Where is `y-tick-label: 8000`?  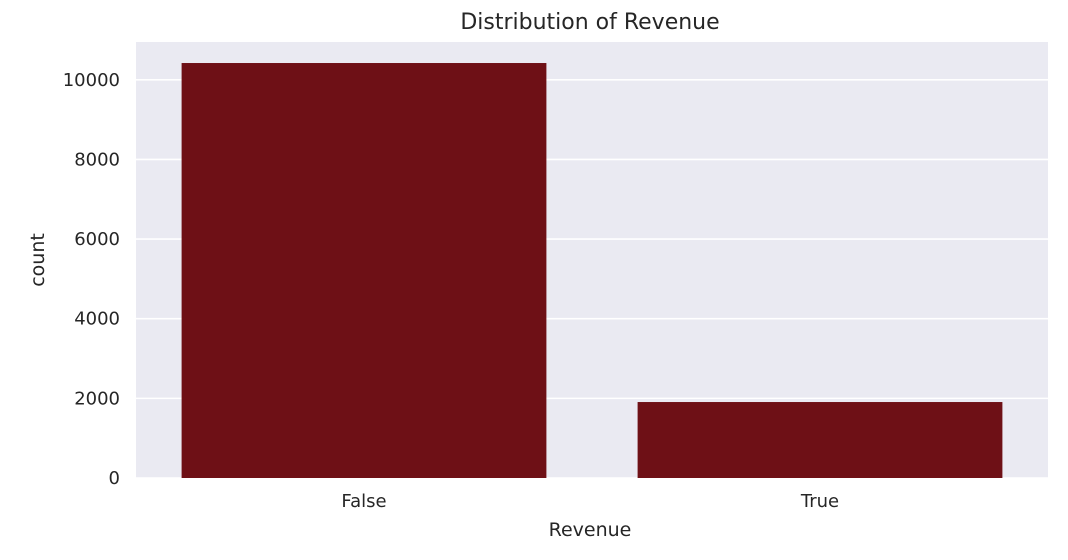 y-tick-label: 8000 is located at coordinates (97, 159).